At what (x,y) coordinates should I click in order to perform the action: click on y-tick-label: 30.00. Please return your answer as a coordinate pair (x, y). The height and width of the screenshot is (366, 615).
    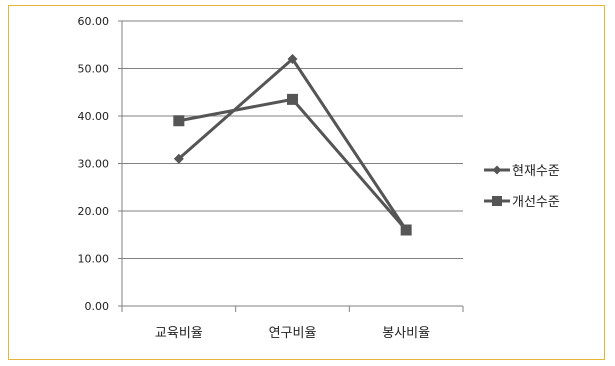
    Looking at the image, I should click on (94, 164).